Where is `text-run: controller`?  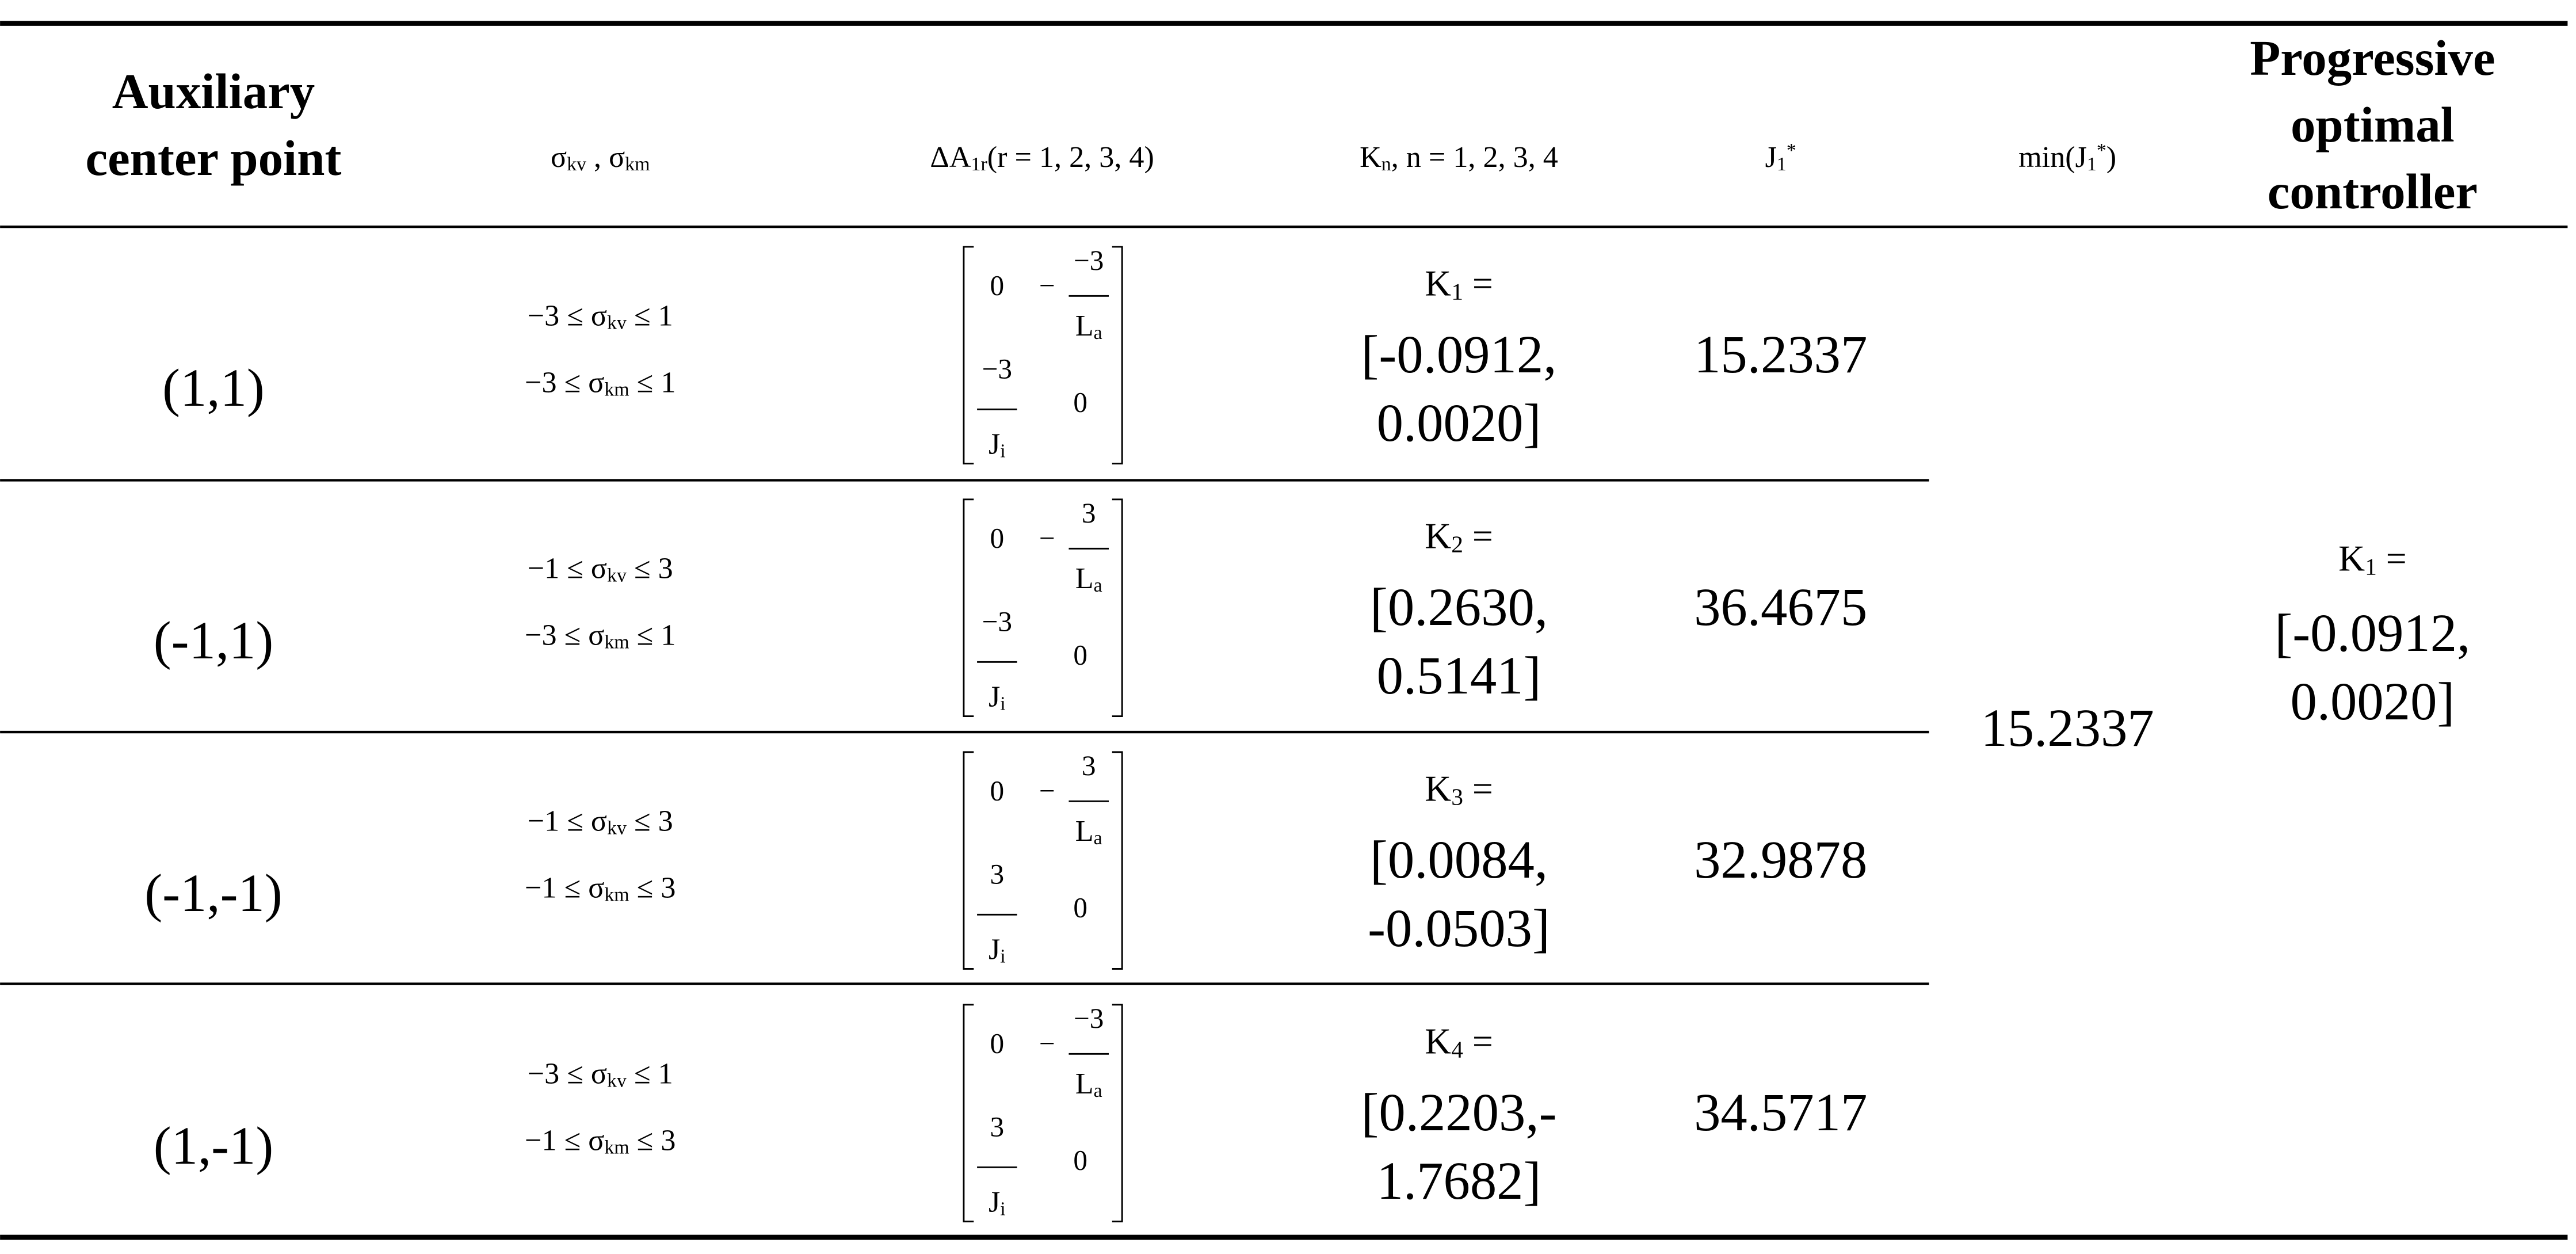
text-run: controller is located at coordinates (2373, 191).